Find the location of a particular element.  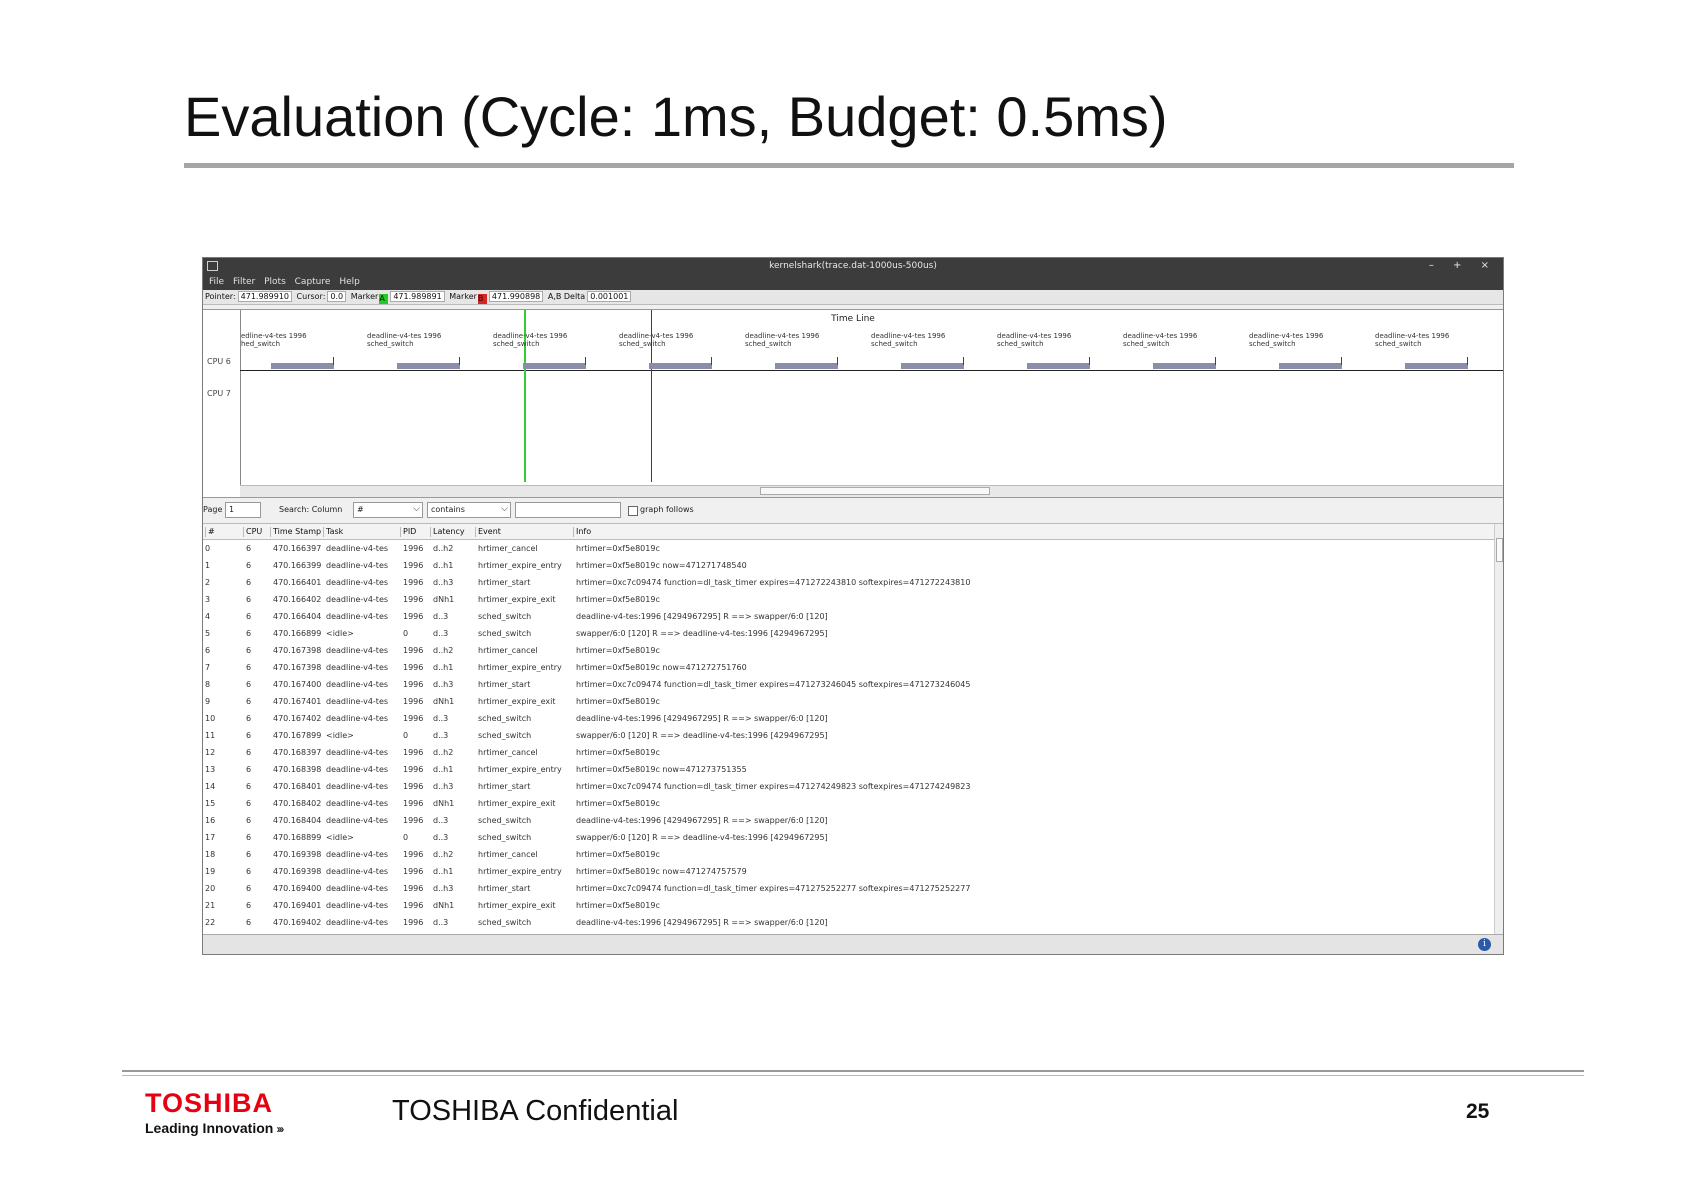

table-scroll-thumb is located at coordinates (1499, 550).